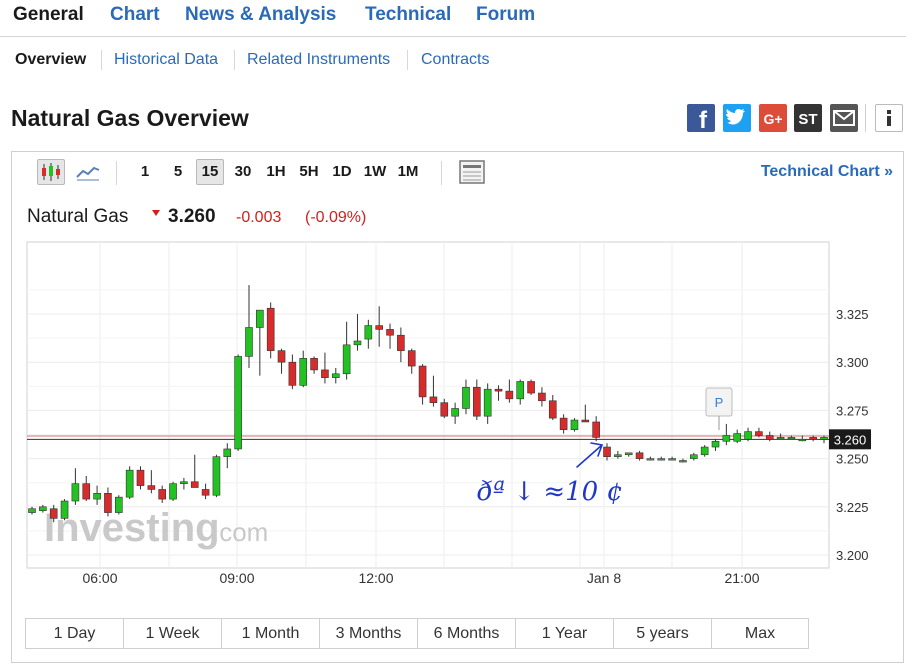 Image resolution: width=906 pixels, height=671 pixels. What do you see at coordinates (760, 633) in the screenshot?
I see `range-max: Max` at bounding box center [760, 633].